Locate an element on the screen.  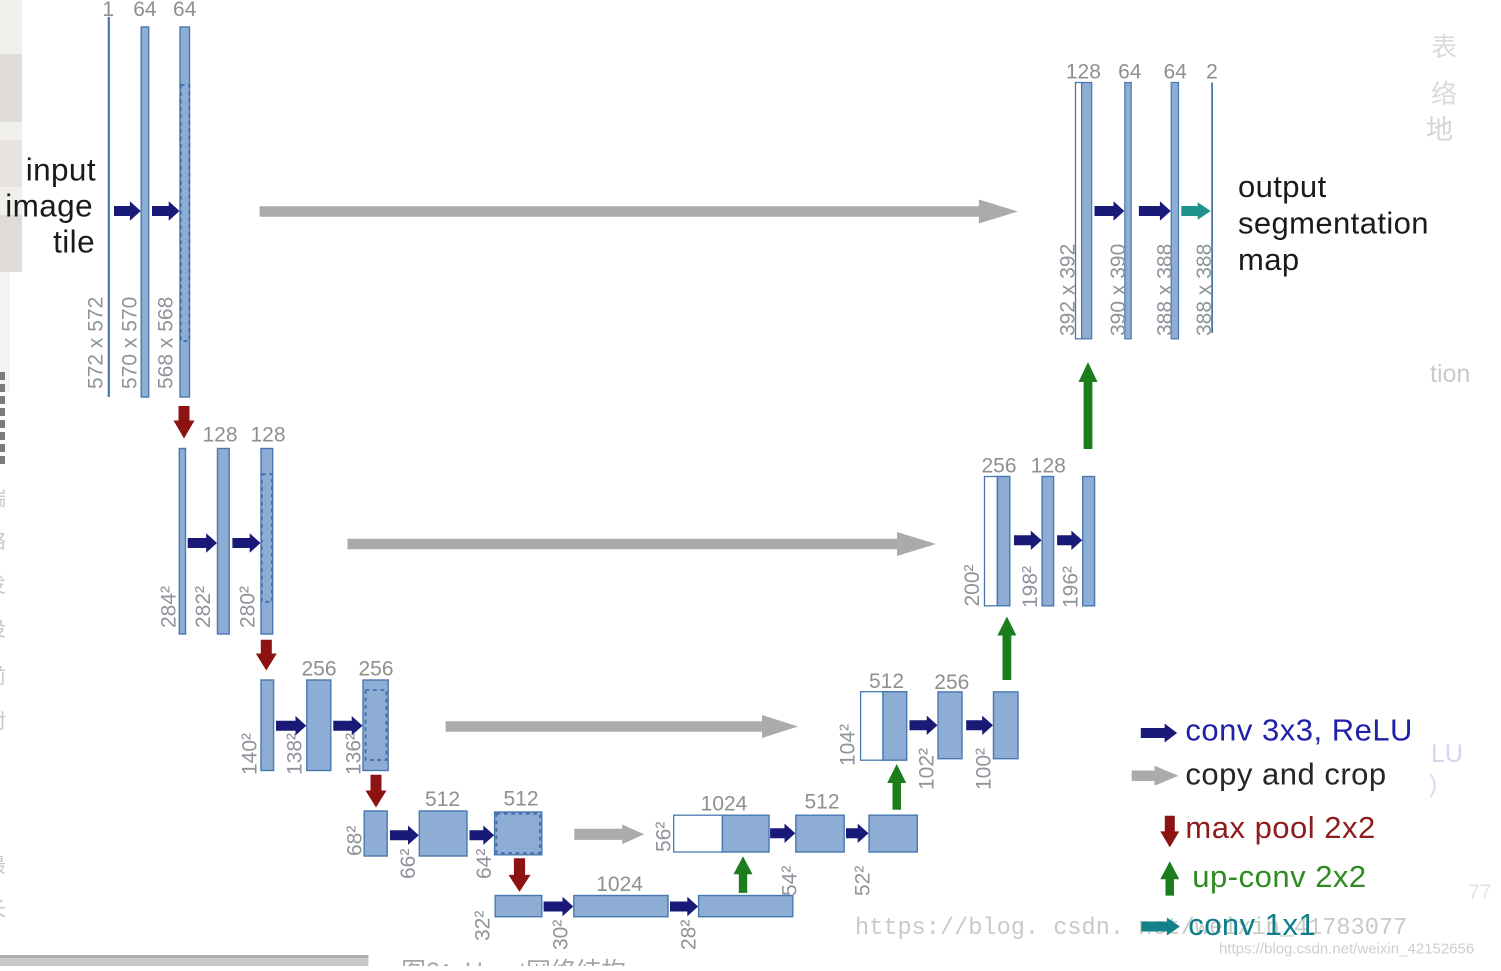
svg-text: 发 is located at coordinates (3, 585).